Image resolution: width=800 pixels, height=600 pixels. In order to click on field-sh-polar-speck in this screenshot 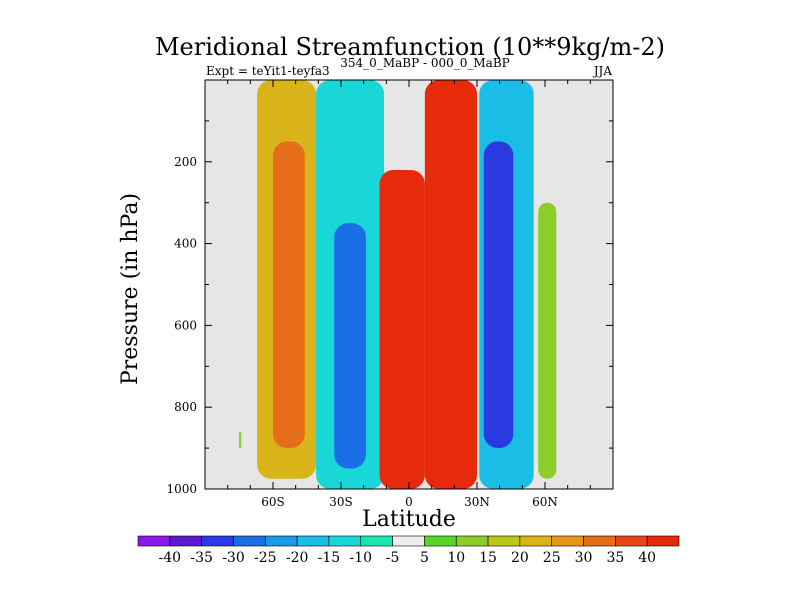, I will do `click(240, 440)`.